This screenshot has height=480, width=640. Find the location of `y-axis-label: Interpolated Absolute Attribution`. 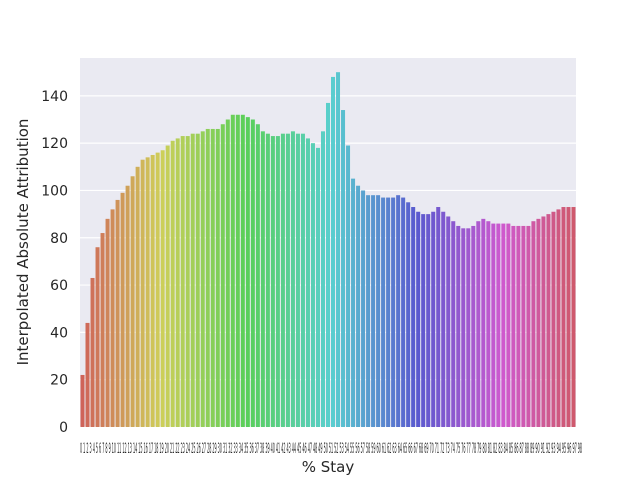

y-axis-label: Interpolated Absolute Attribution is located at coordinates (23, 242).